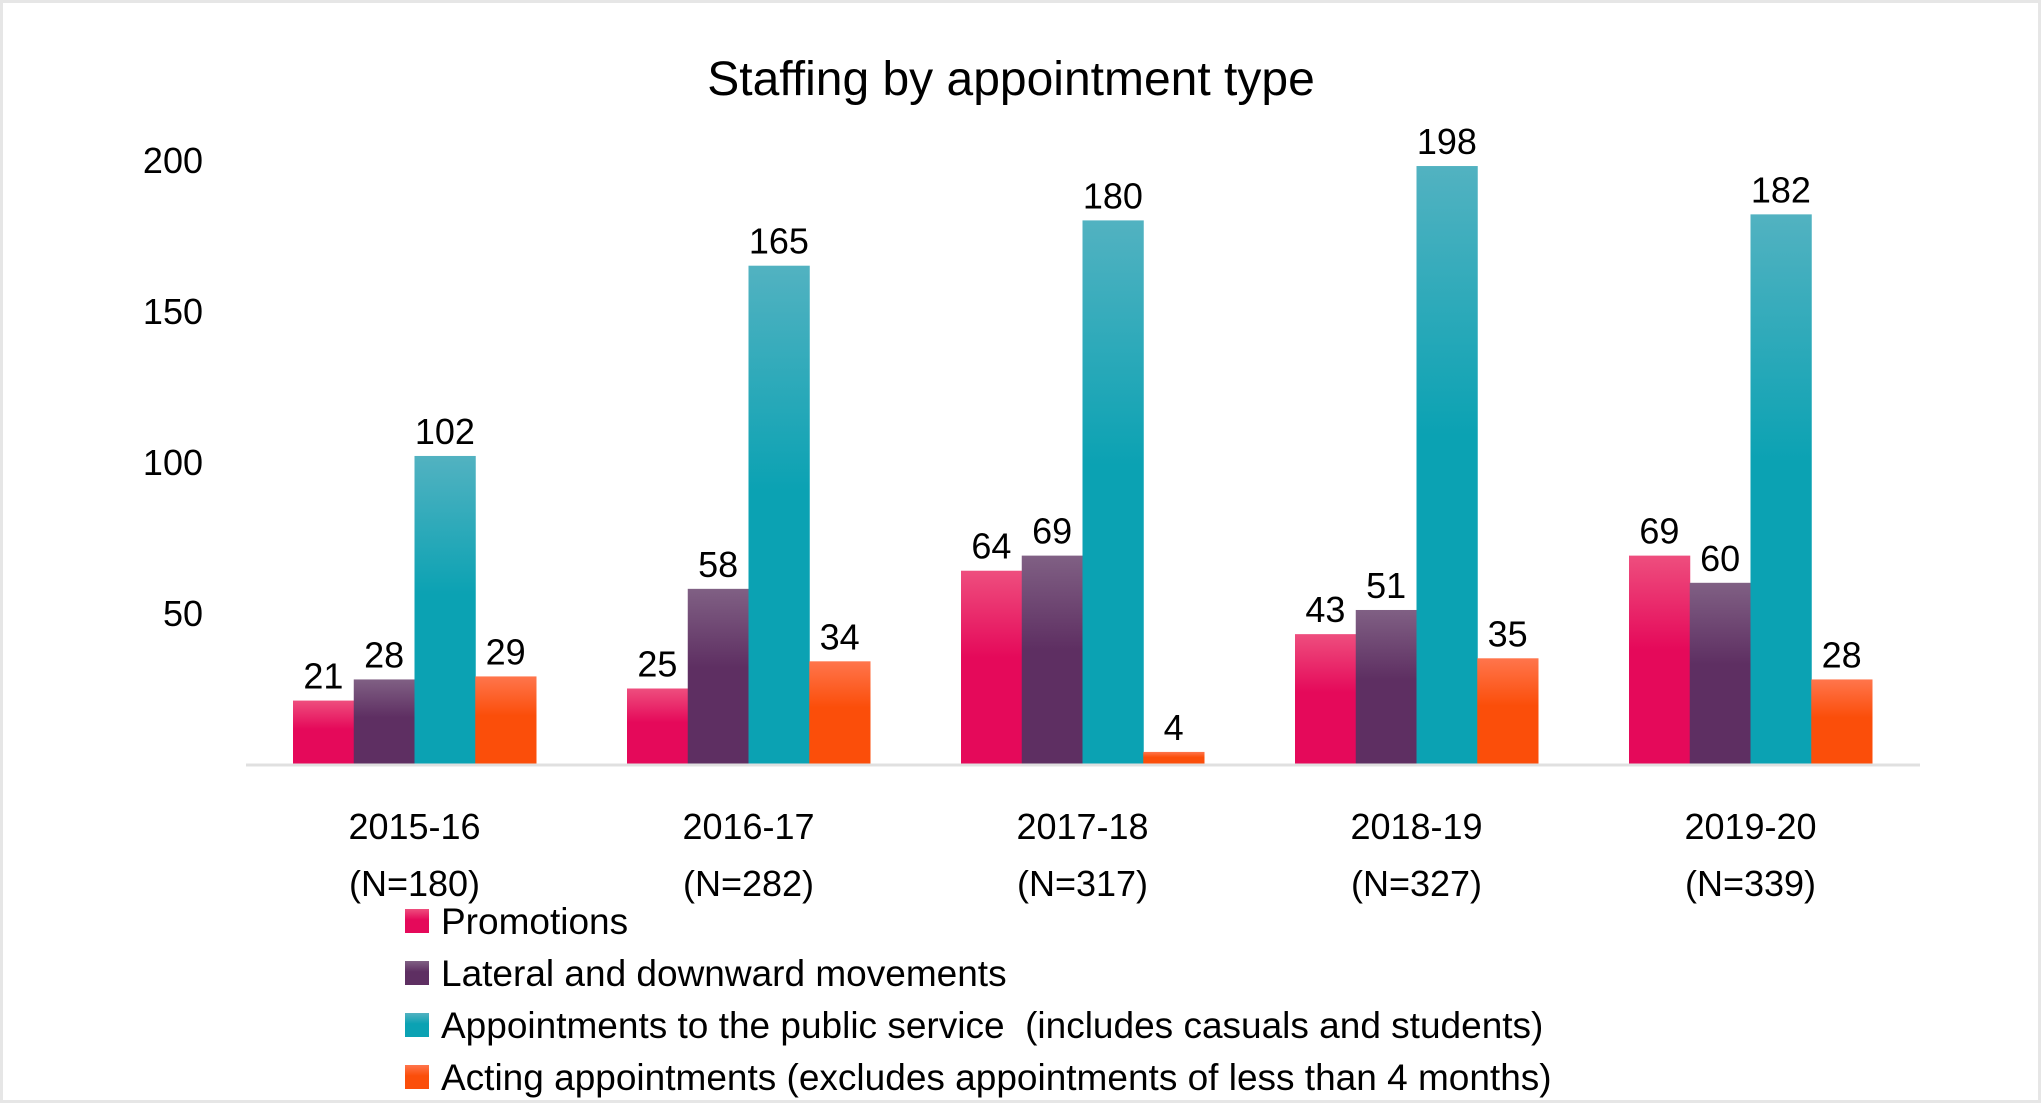 This screenshot has height=1106, width=2041. I want to click on x-tick-label: 2019-20, so click(1750, 826).